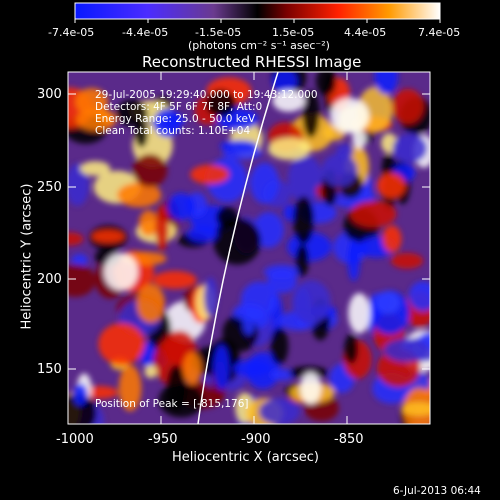 This screenshot has height=500, width=500. What do you see at coordinates (175, 119) in the screenshot?
I see `annotation-energy: Energy Range: 25.0 - 50.0 keV` at bounding box center [175, 119].